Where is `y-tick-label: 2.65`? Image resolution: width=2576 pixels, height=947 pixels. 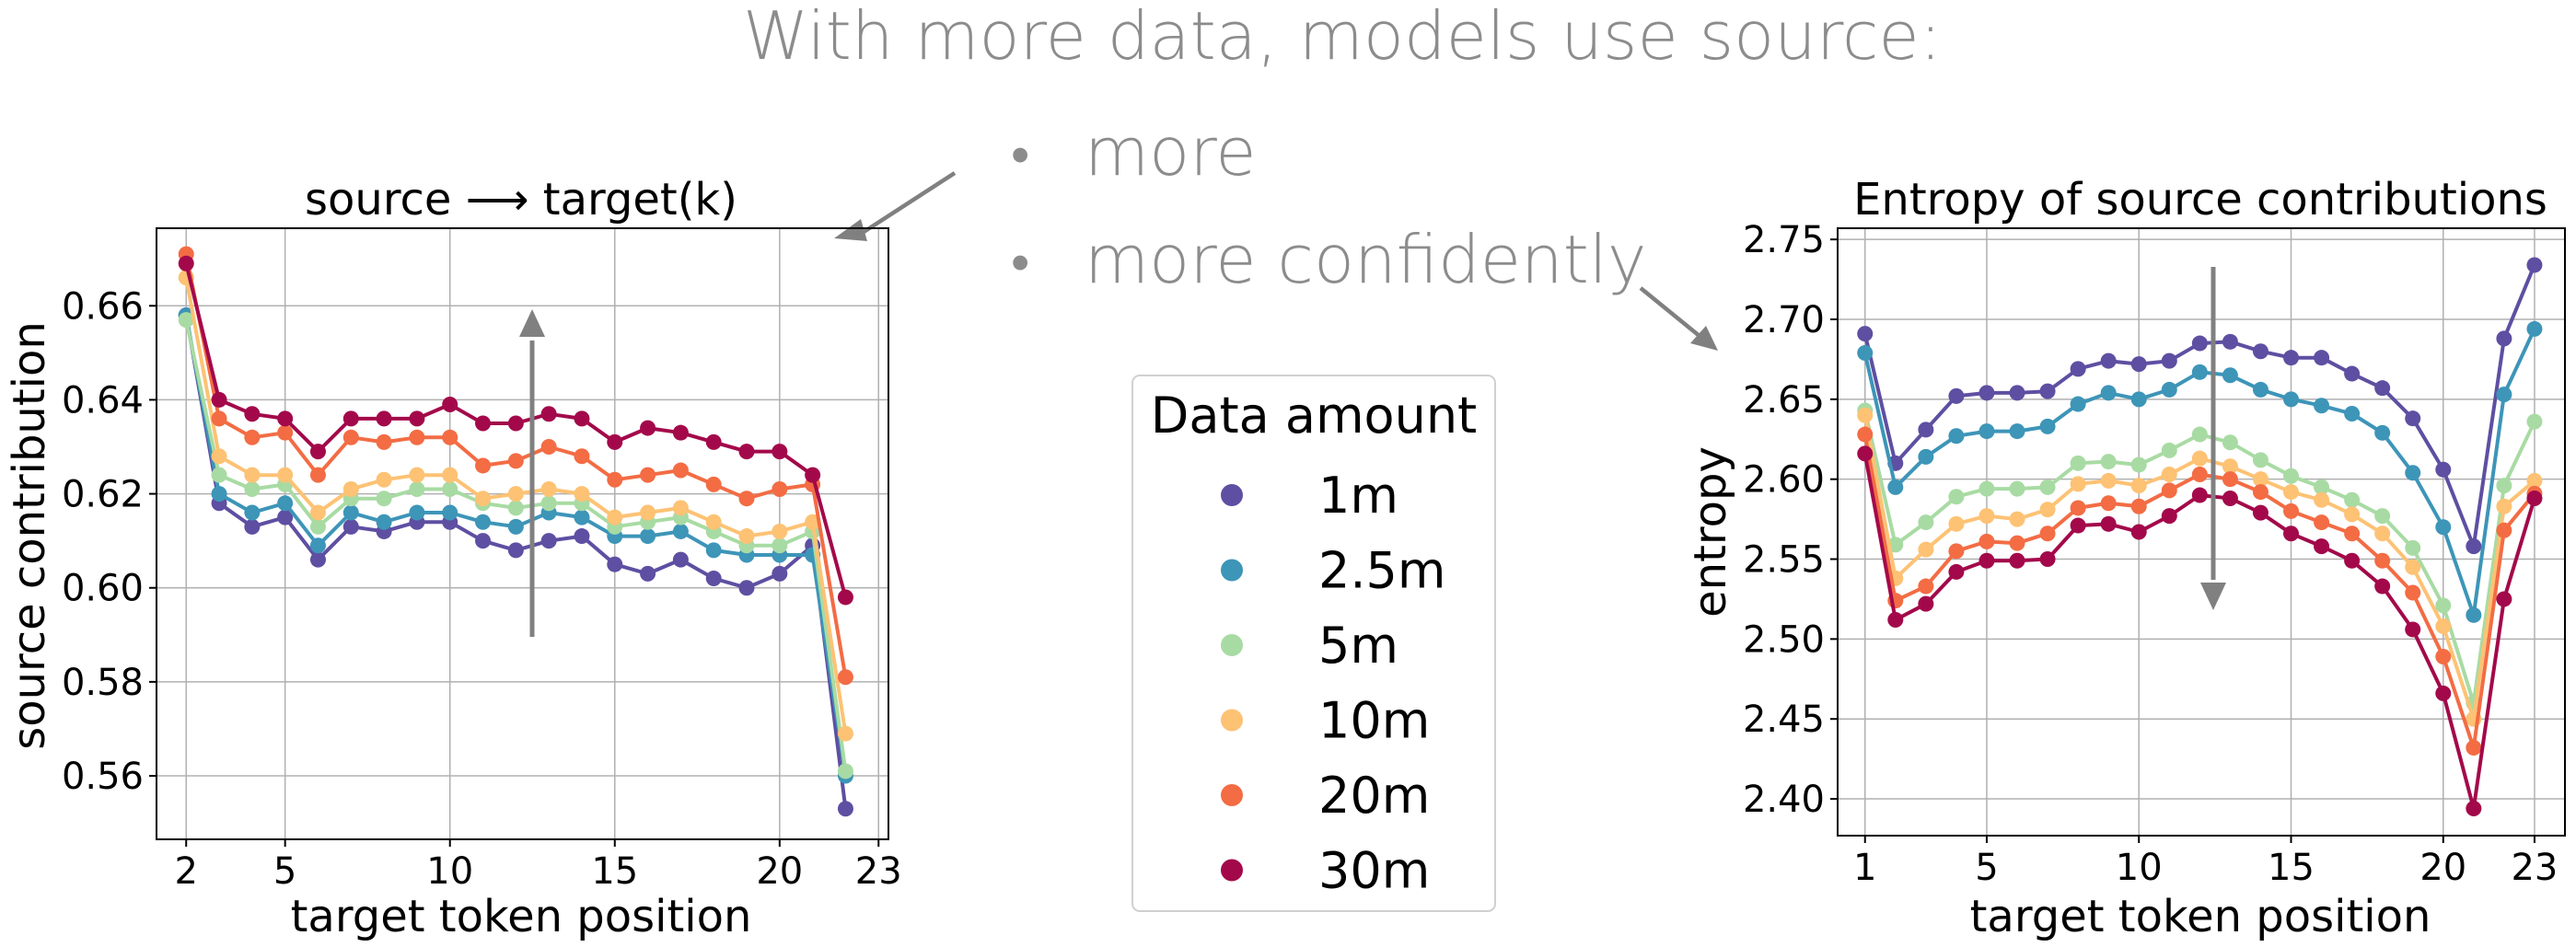
y-tick-label: 2.65 is located at coordinates (1784, 400).